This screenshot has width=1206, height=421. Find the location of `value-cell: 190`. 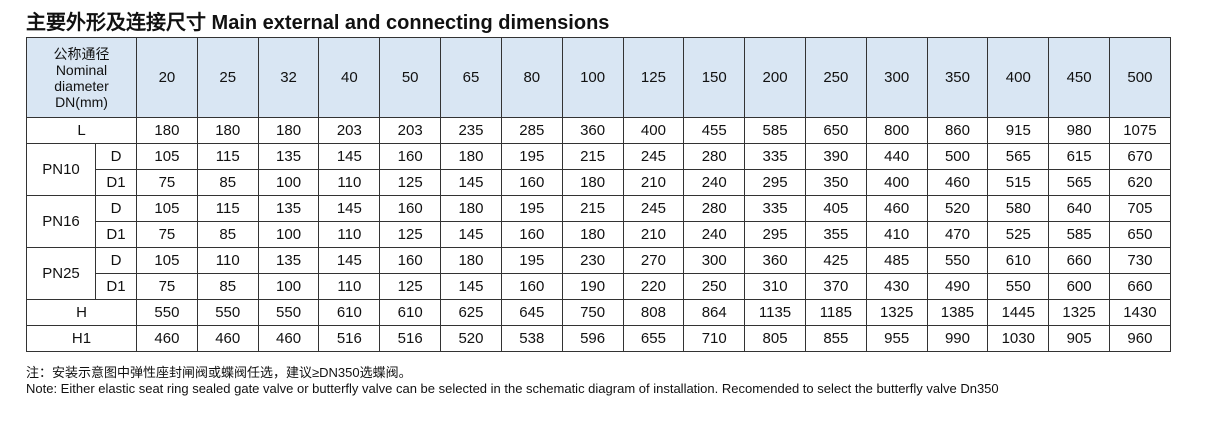

value-cell: 190 is located at coordinates (592, 286).